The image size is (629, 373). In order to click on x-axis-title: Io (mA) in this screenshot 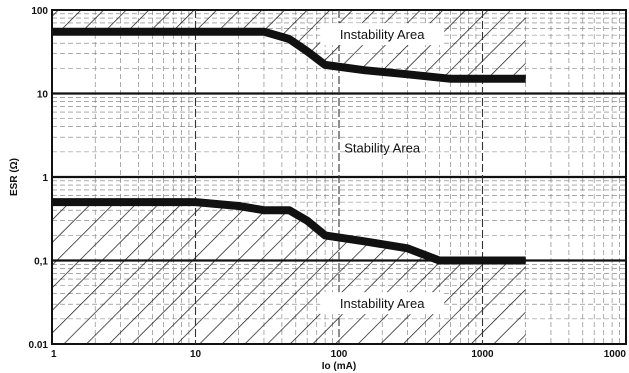, I will do `click(339, 366)`.